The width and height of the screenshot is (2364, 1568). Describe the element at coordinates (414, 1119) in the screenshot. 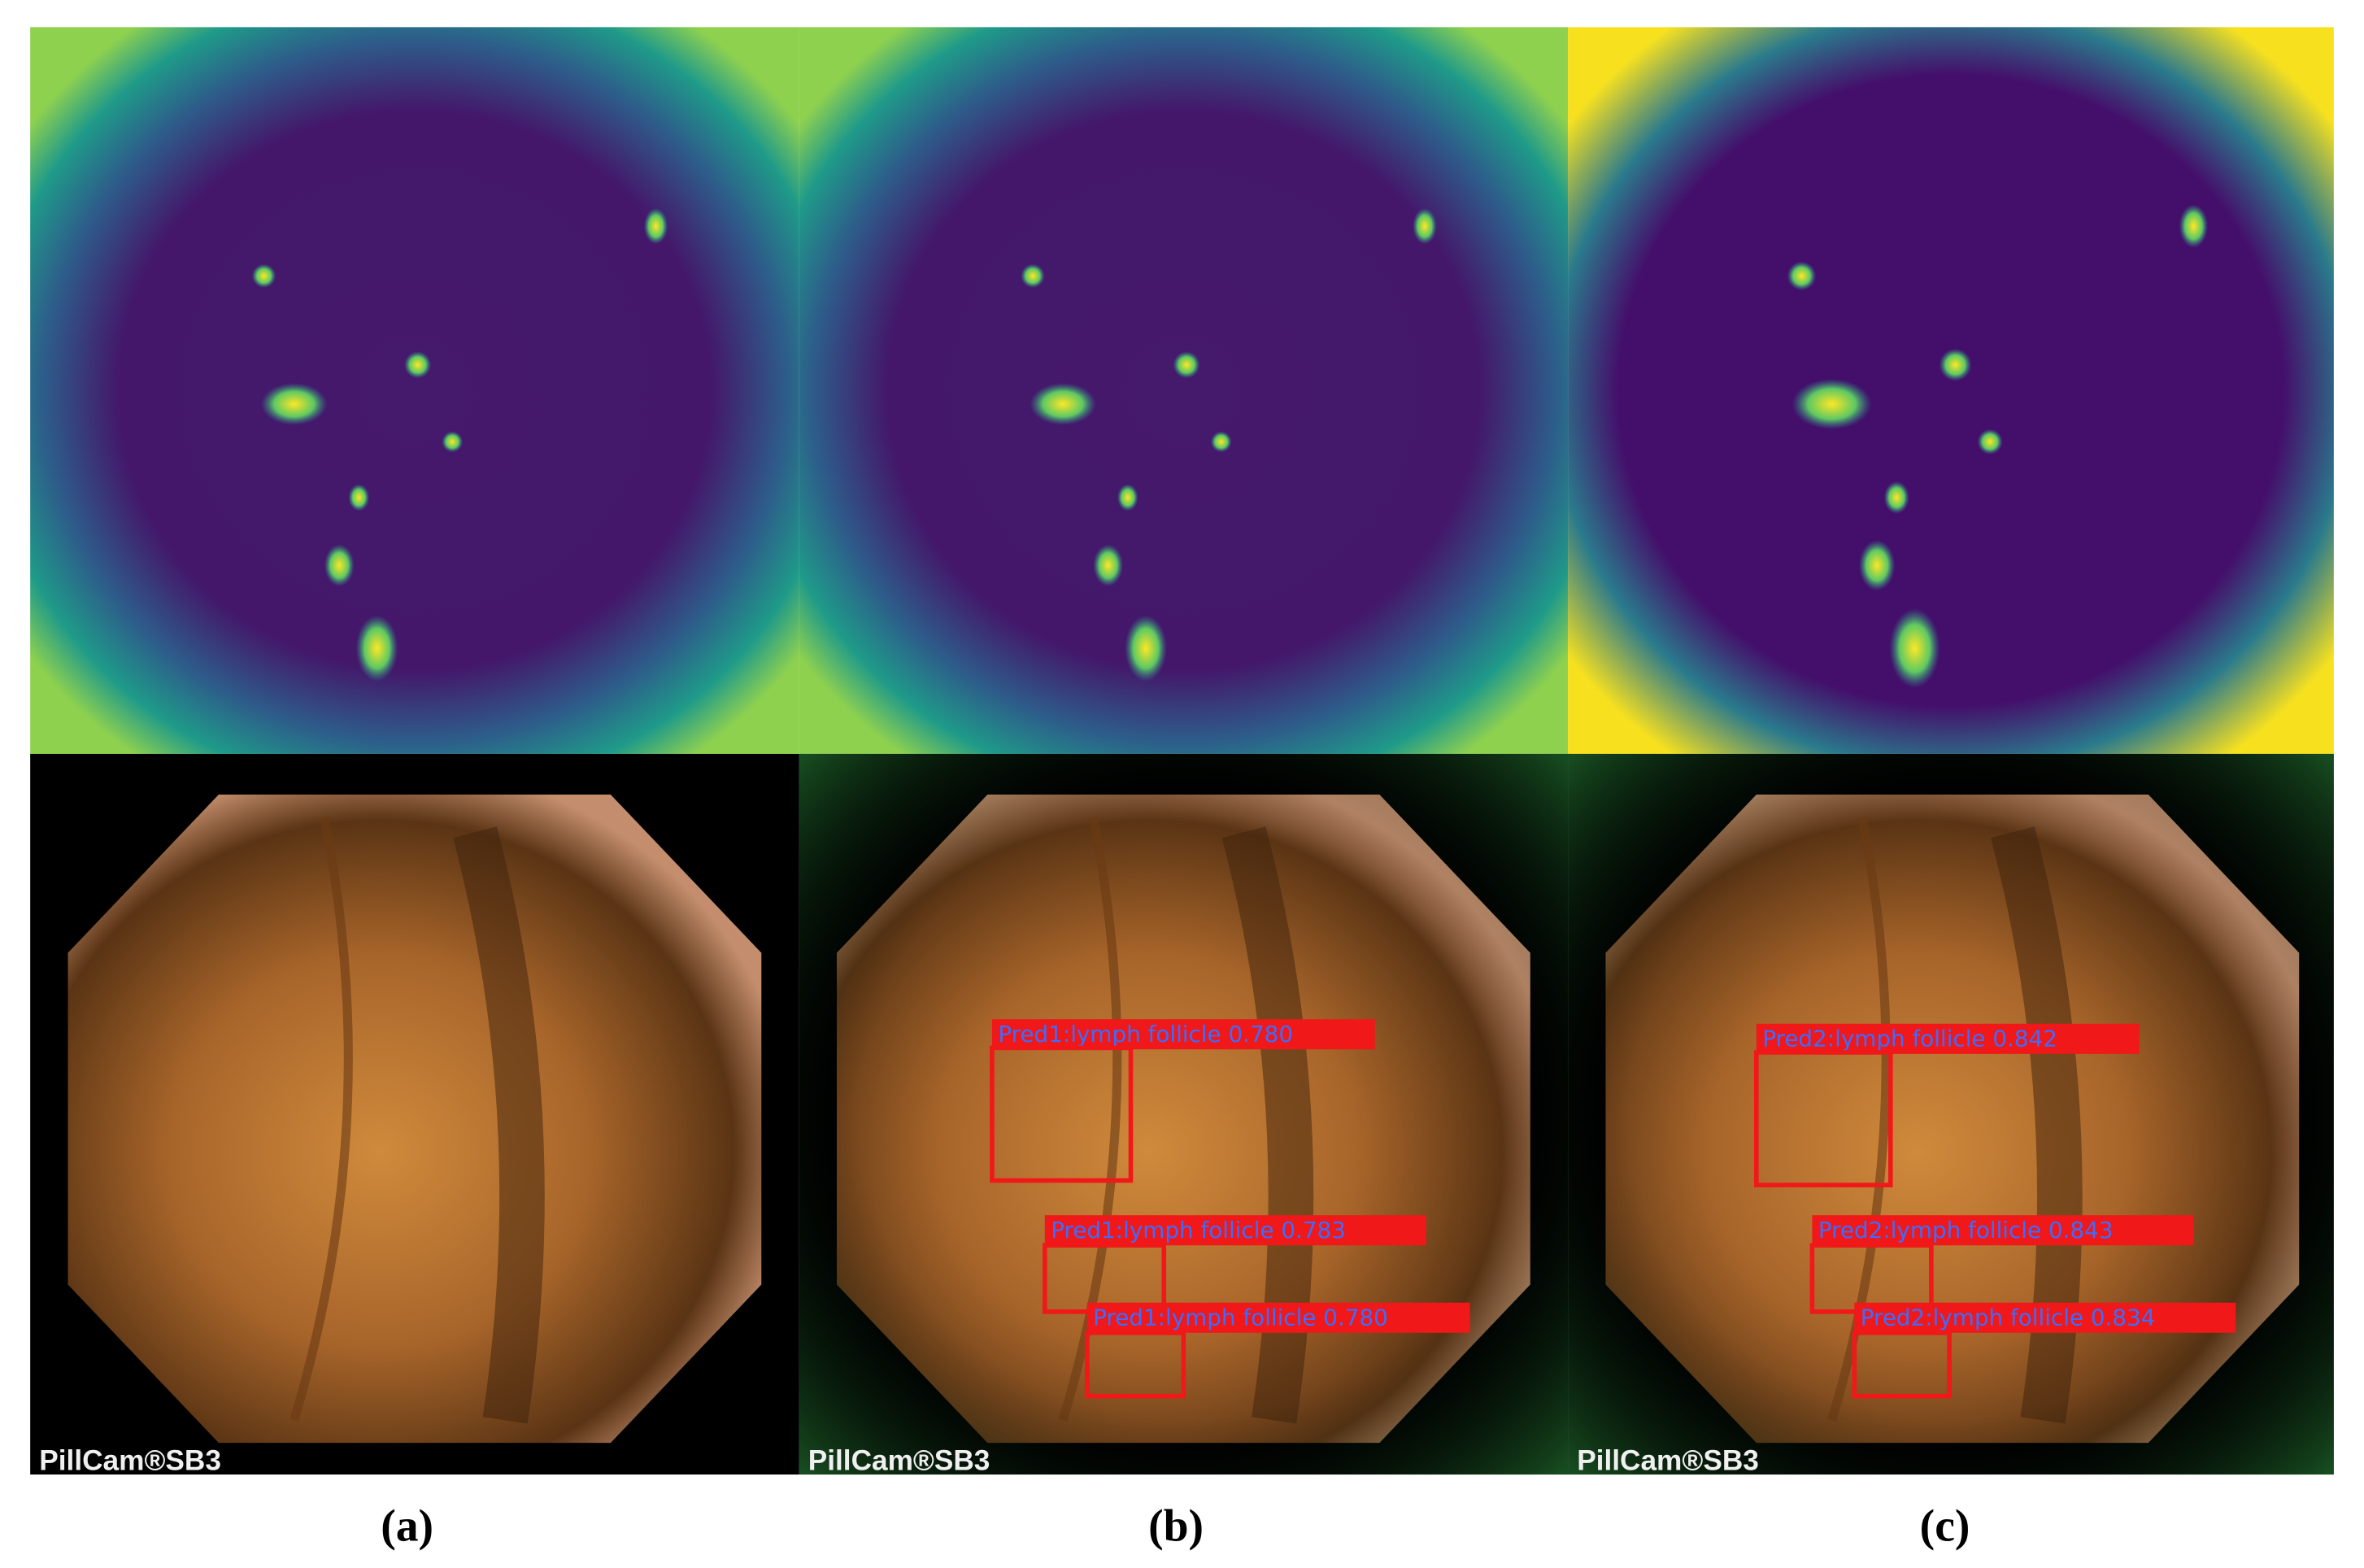

I see `endoscopy-view` at that location.